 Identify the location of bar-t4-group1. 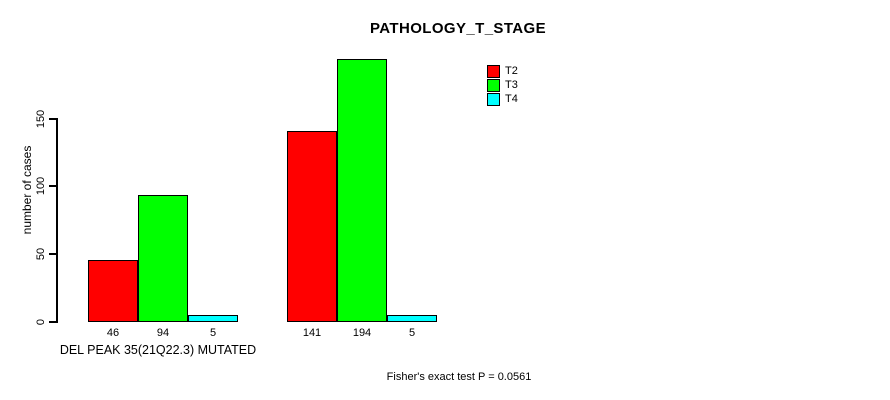
(213, 318).